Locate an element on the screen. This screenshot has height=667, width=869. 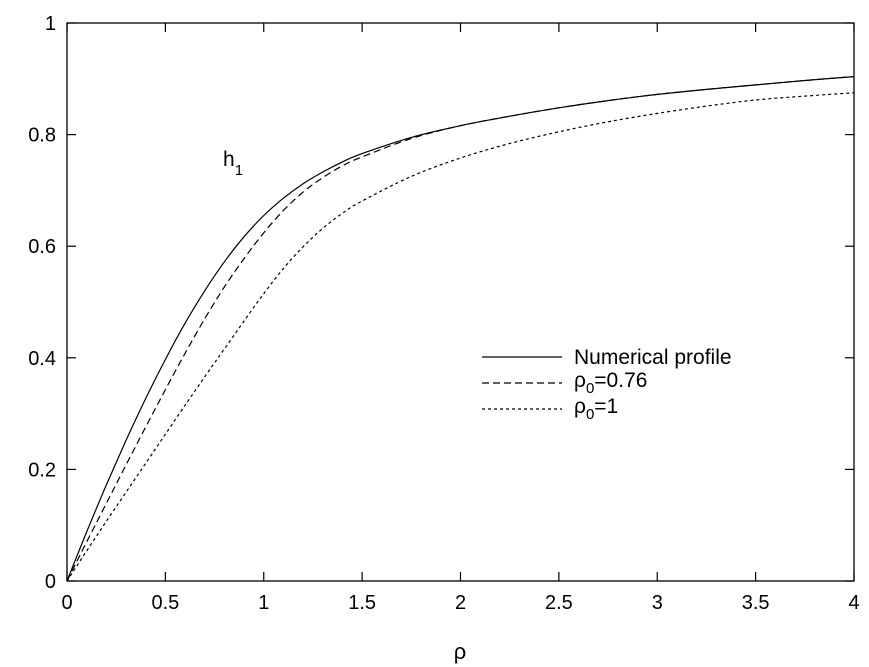
curve-annotation: h1 is located at coordinates (233, 163).